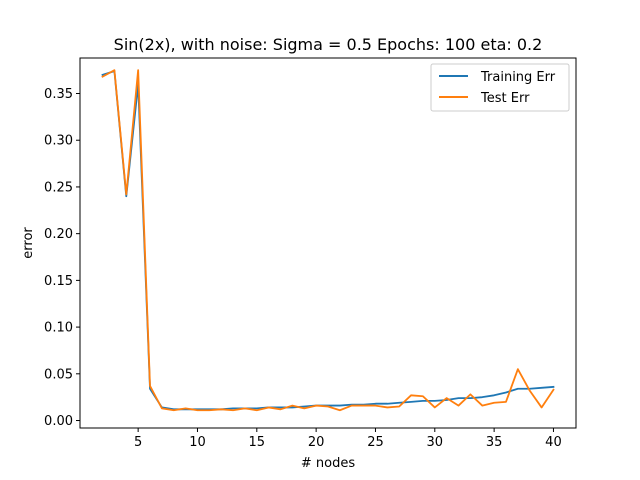 This screenshot has height=480, width=640. Describe the element at coordinates (58, 281) in the screenshot. I see `y-tick-label: 0.15` at that location.